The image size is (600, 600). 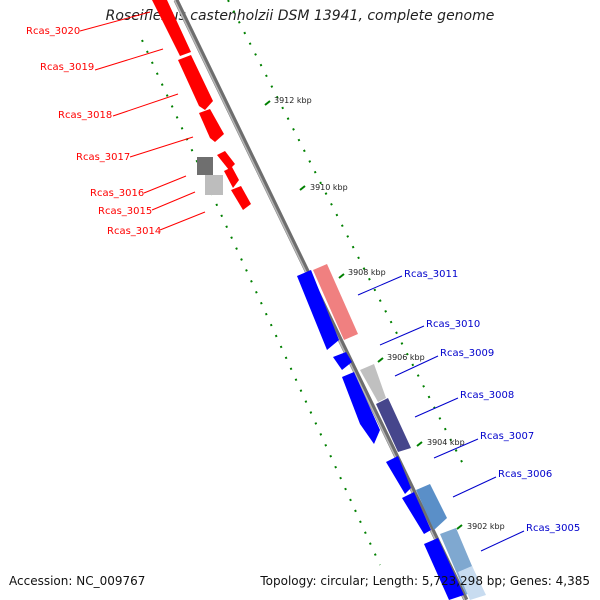 I want to click on gene-rcas-3011-blue, so click(x=318, y=310).